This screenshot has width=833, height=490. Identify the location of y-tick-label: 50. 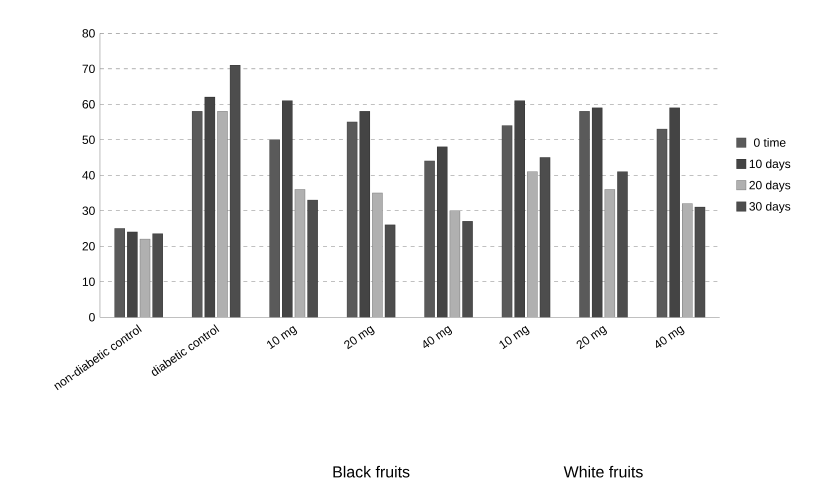
(88, 139).